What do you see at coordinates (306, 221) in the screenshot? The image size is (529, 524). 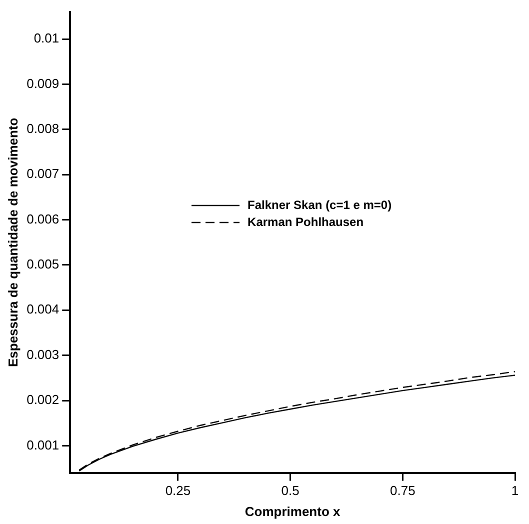 I see `legend-label: Karman Pohlhausen` at bounding box center [306, 221].